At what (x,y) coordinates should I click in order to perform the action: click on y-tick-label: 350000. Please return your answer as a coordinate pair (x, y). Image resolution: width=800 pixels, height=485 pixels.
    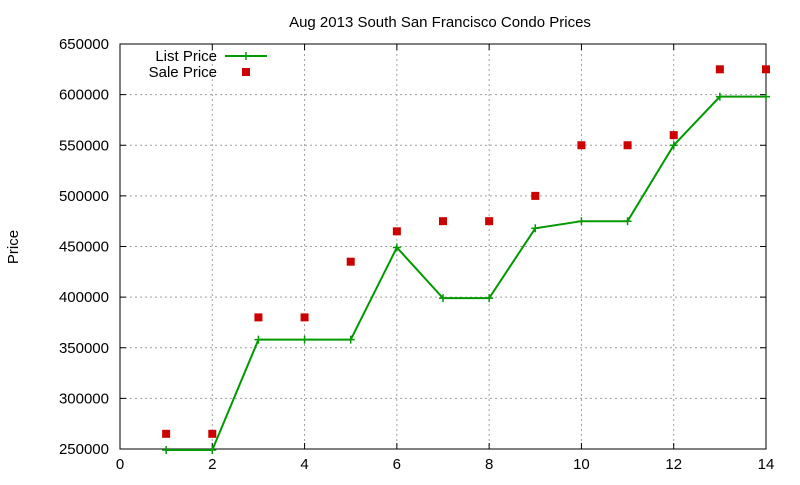
    Looking at the image, I should click on (84, 348).